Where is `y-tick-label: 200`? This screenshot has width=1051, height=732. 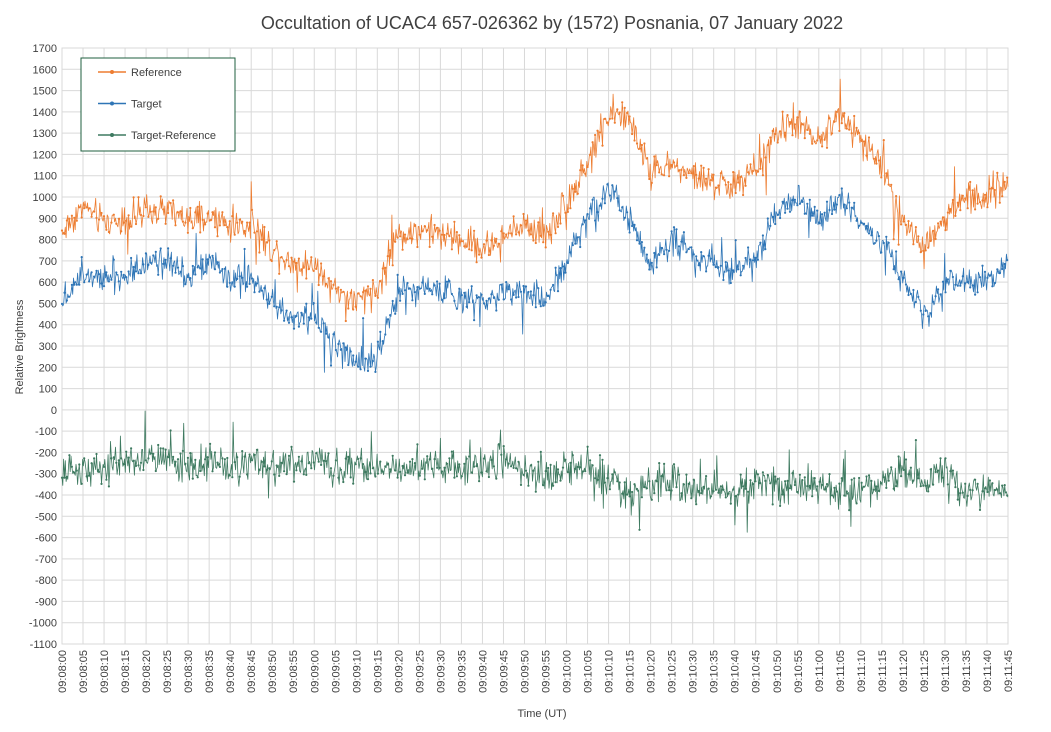 y-tick-label: 200 is located at coordinates (48, 368).